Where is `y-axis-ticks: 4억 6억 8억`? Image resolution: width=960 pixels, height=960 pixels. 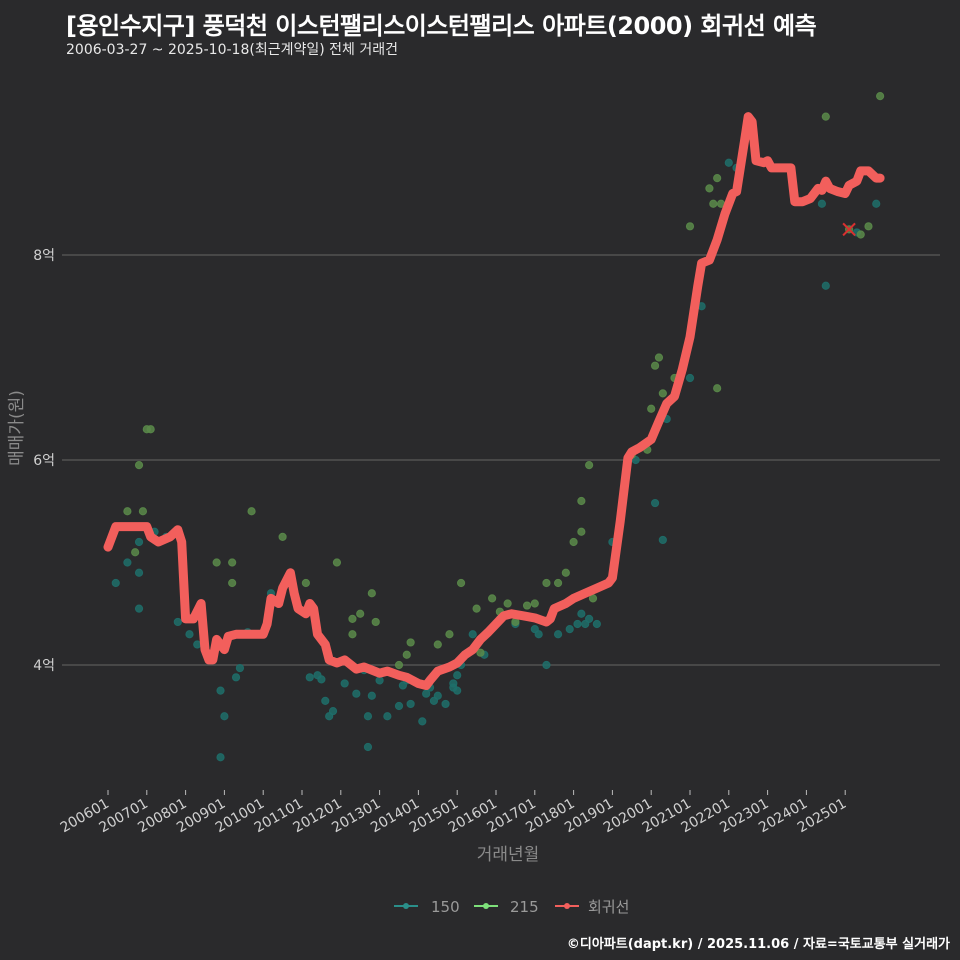 y-axis-ticks: 4억 6억 8억 is located at coordinates (44, 461).